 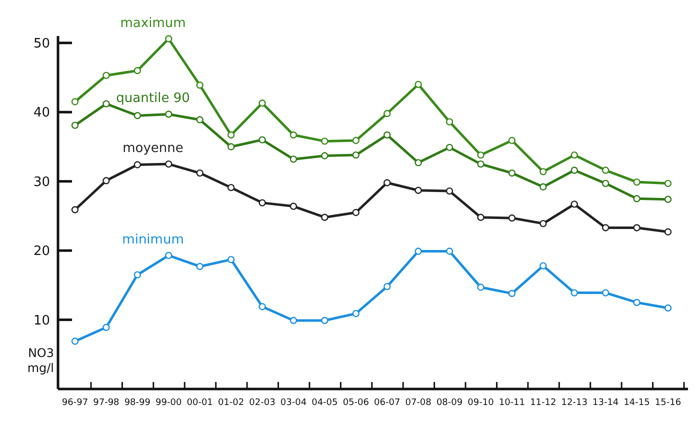 What do you see at coordinates (481, 403) in the screenshot?
I see `x-tick-label: 09-10` at bounding box center [481, 403].